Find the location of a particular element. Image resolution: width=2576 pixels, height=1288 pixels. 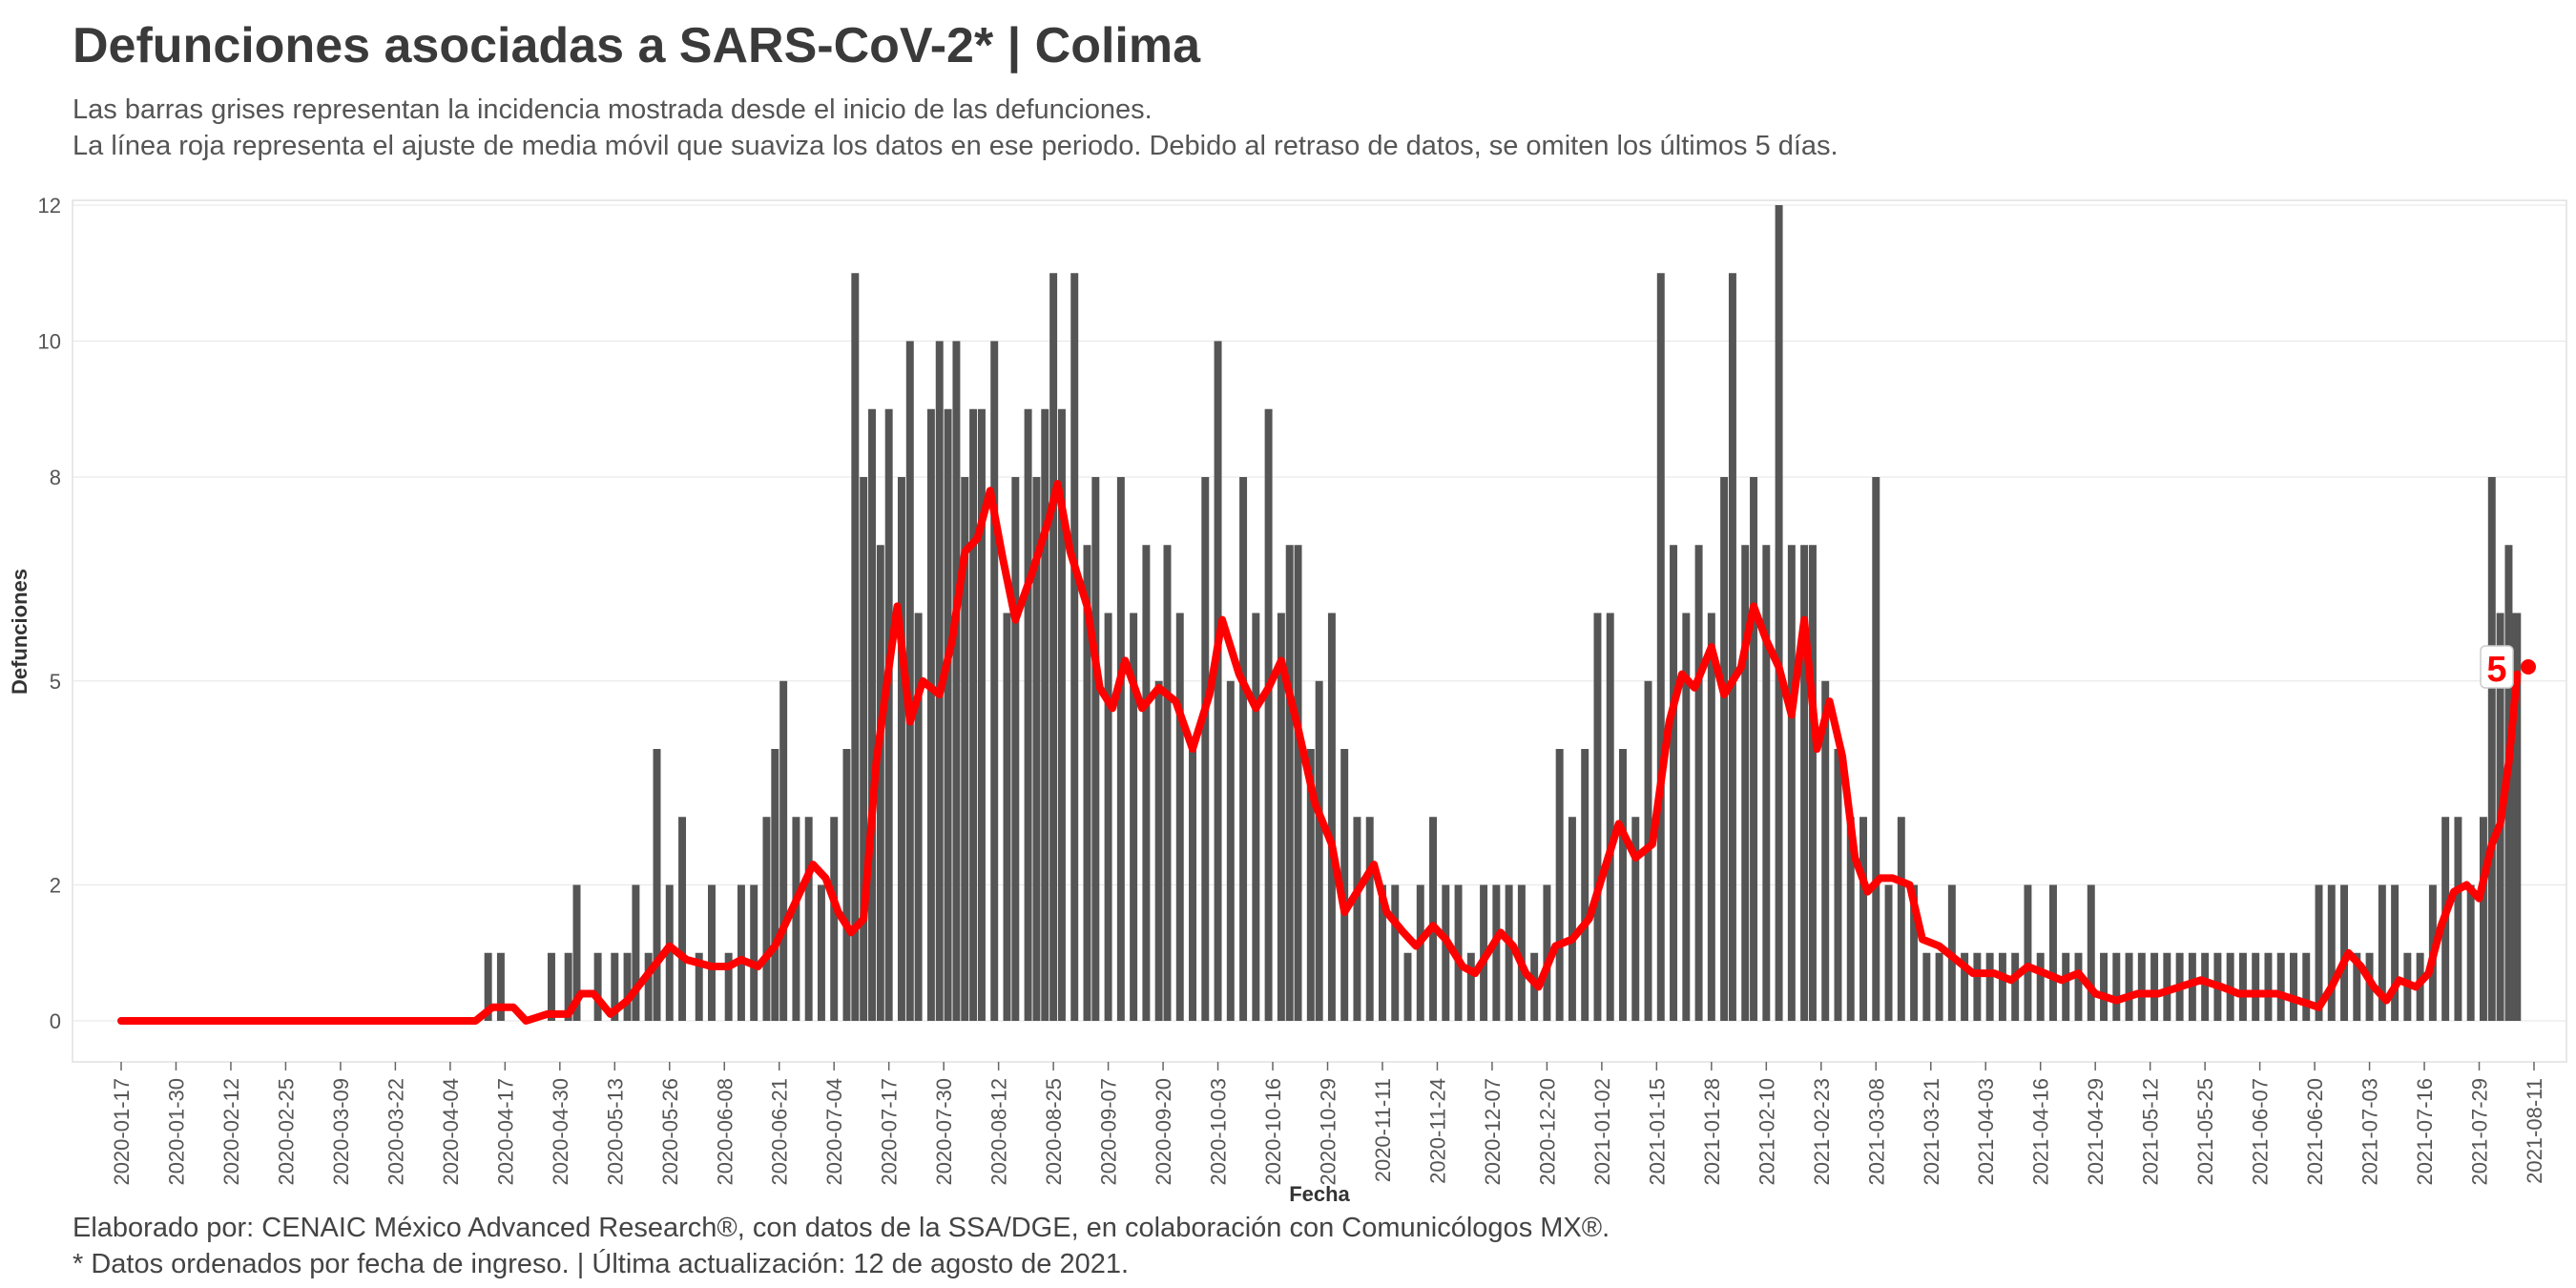

x-tick-label: 2020-11-24 is located at coordinates (1437, 1131).